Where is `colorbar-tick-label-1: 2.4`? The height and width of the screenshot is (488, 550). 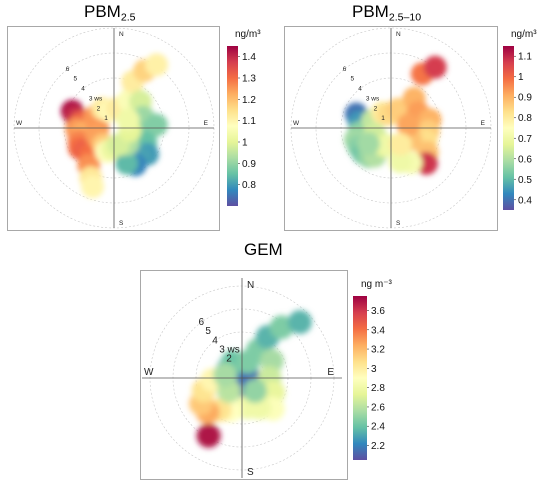 colorbar-tick-label-1: 2.4 is located at coordinates (378, 427).